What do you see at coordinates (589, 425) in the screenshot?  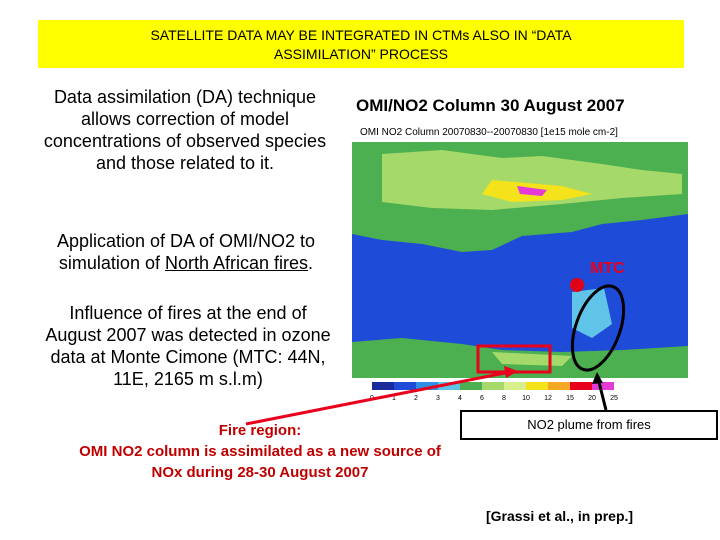 I see `plume-label: NO2 plume from fires` at bounding box center [589, 425].